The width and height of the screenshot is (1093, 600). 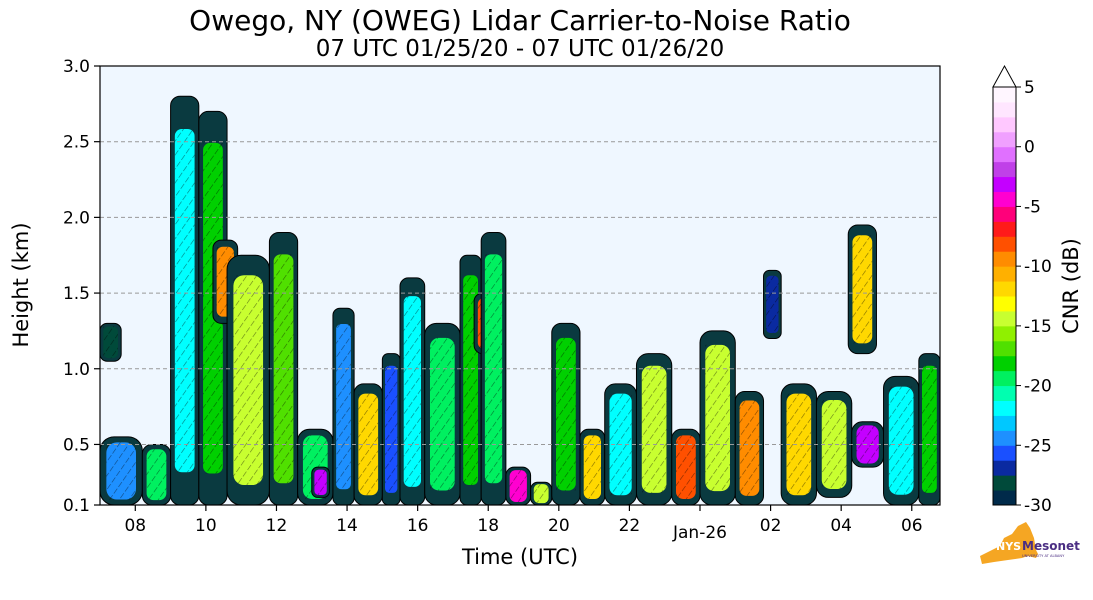 I want to click on logo-nys-text: NYS, so click(x=1008, y=546).